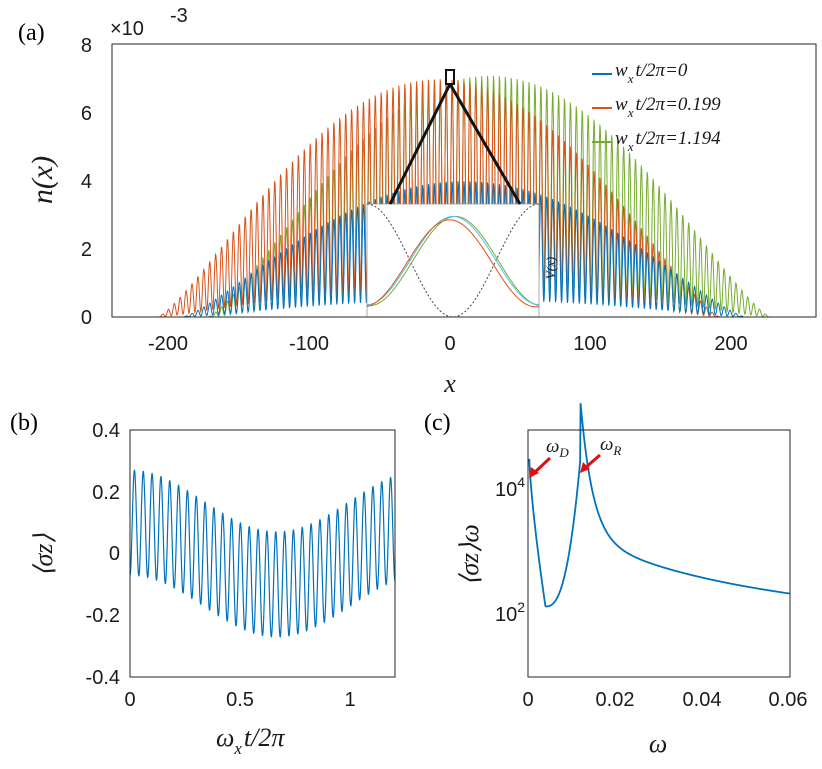 The image size is (822, 769). I want to click on c-ytick-1e4: 10⁴, so click(510, 487).